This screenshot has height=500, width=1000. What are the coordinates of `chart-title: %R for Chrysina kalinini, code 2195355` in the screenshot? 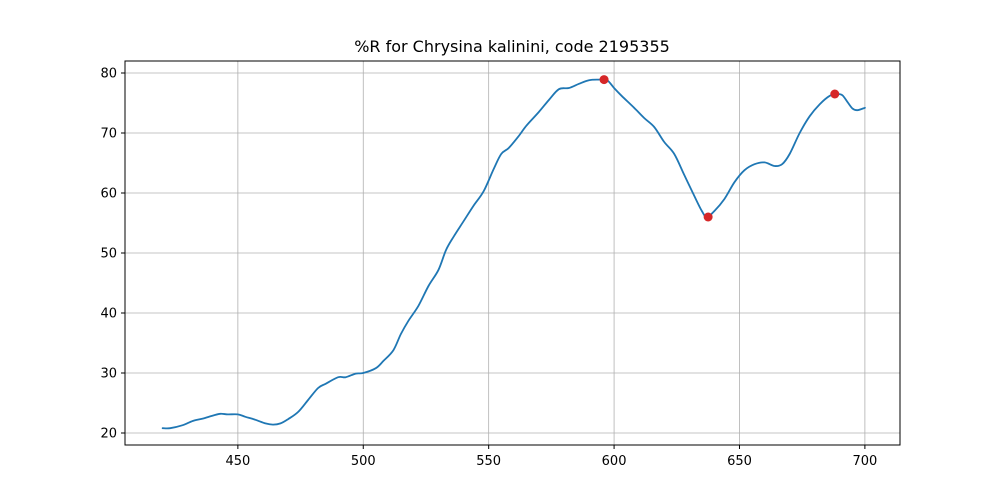 It's located at (512, 46).